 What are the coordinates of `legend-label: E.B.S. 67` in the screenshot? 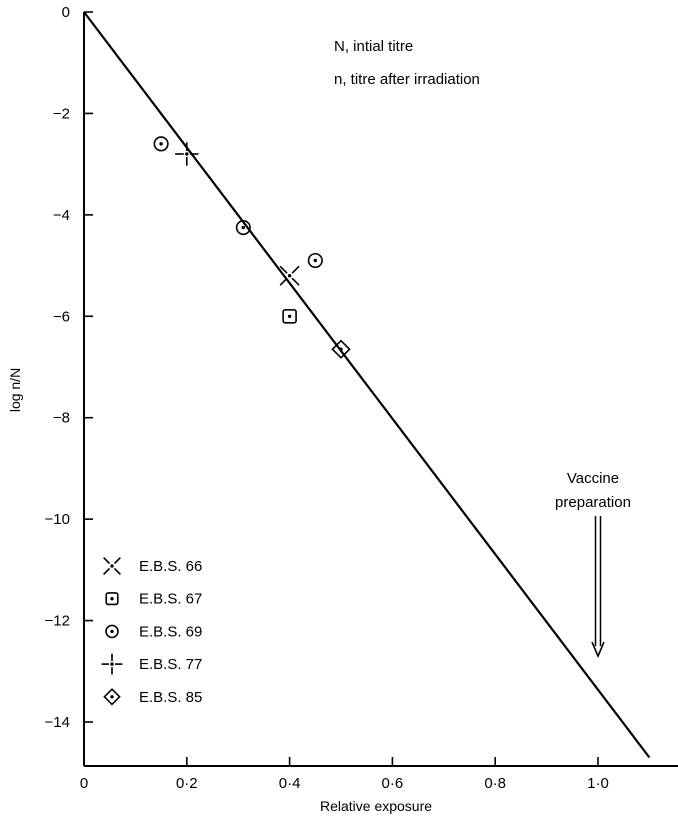 It's located at (170, 599).